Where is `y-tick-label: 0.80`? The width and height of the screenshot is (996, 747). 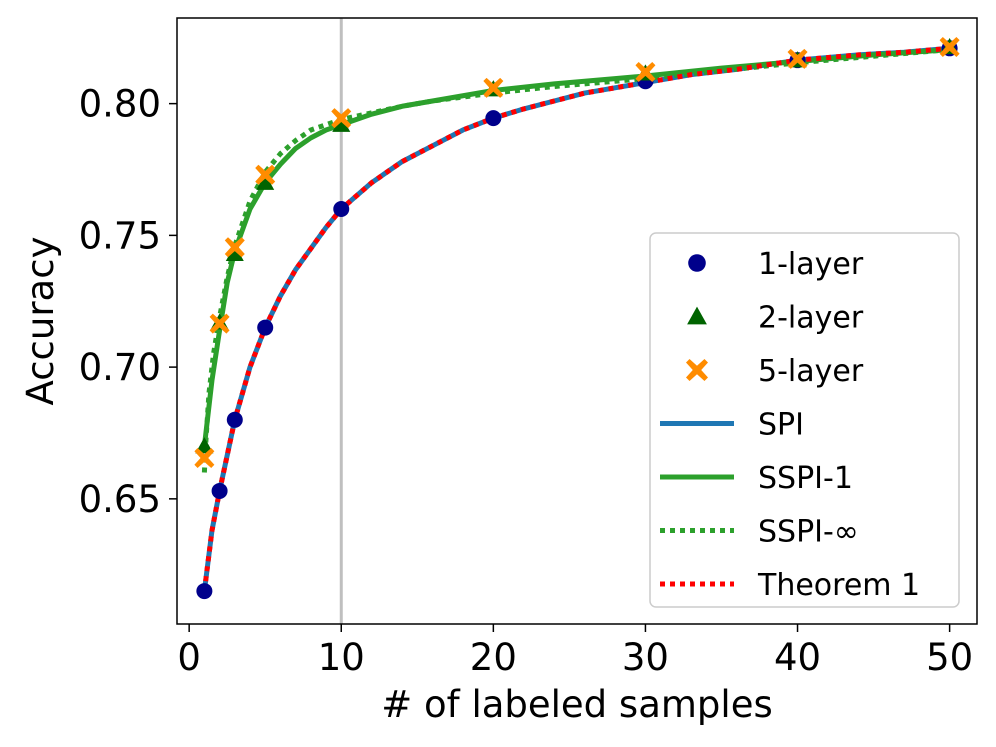
y-tick-label: 0.80 is located at coordinates (120, 104).